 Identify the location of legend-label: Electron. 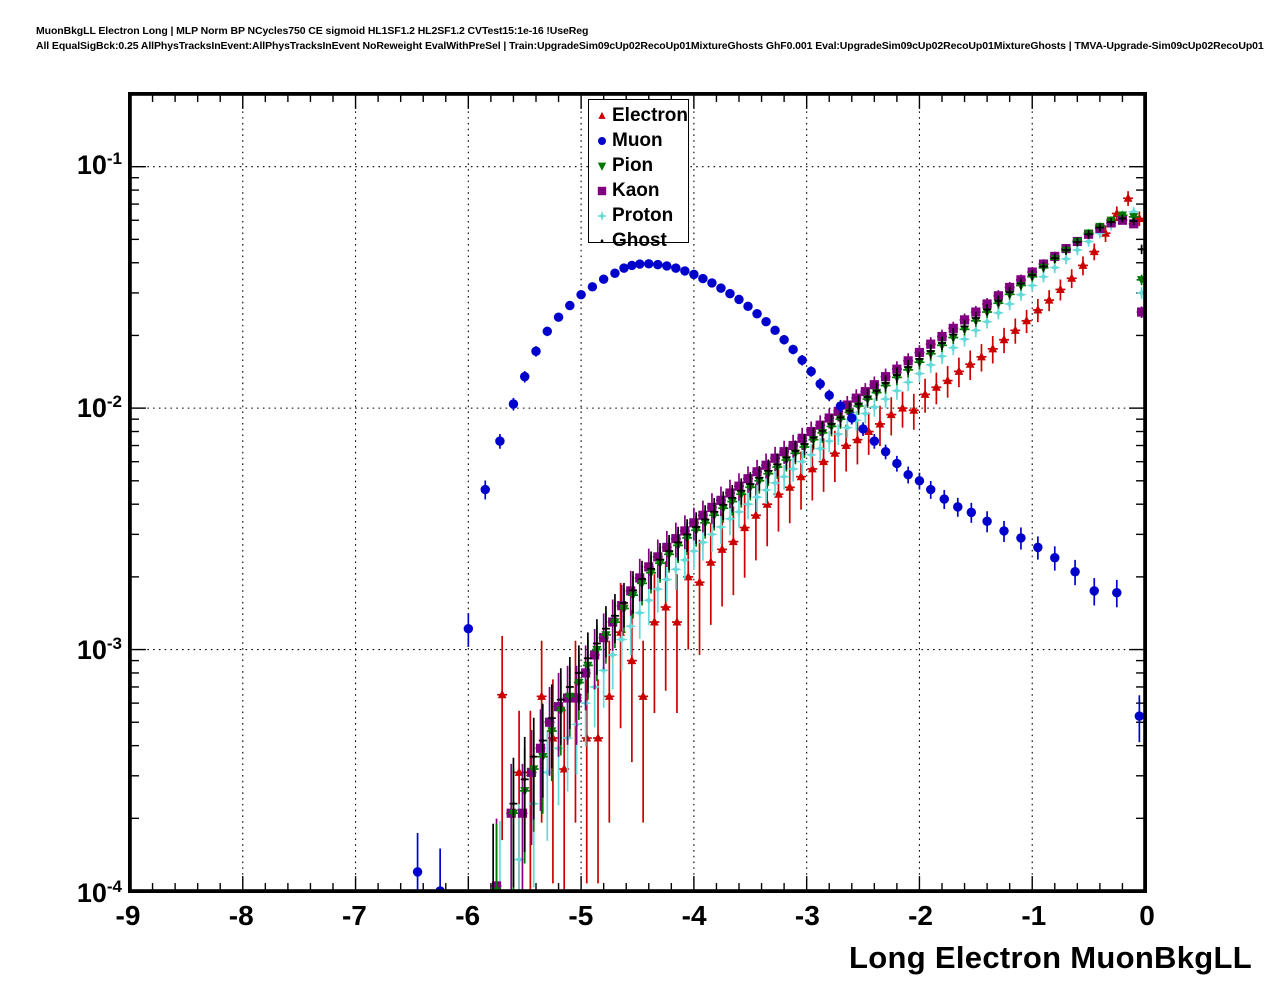
(650, 115).